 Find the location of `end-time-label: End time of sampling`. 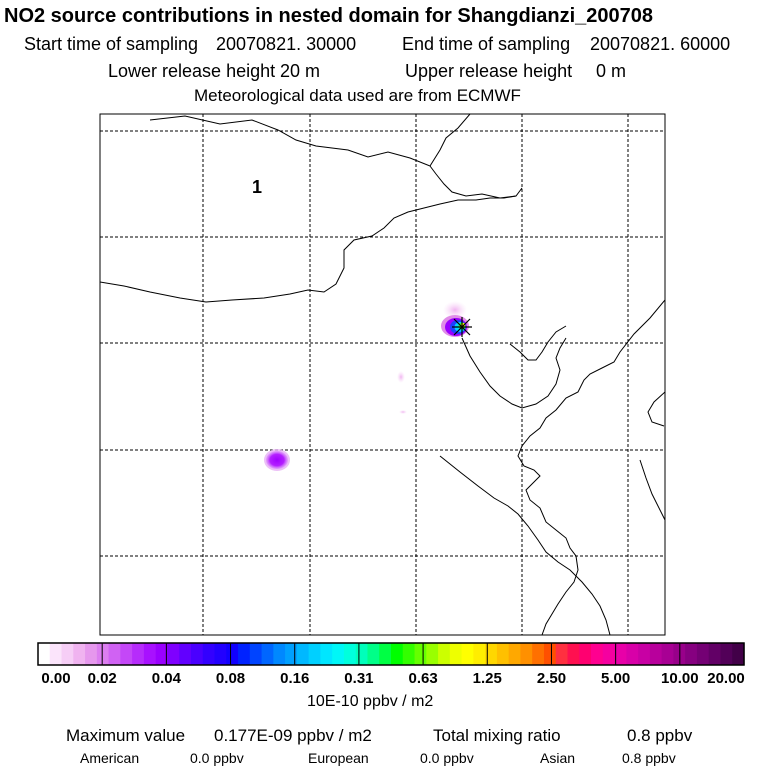

end-time-label: End time of sampling is located at coordinates (486, 44).